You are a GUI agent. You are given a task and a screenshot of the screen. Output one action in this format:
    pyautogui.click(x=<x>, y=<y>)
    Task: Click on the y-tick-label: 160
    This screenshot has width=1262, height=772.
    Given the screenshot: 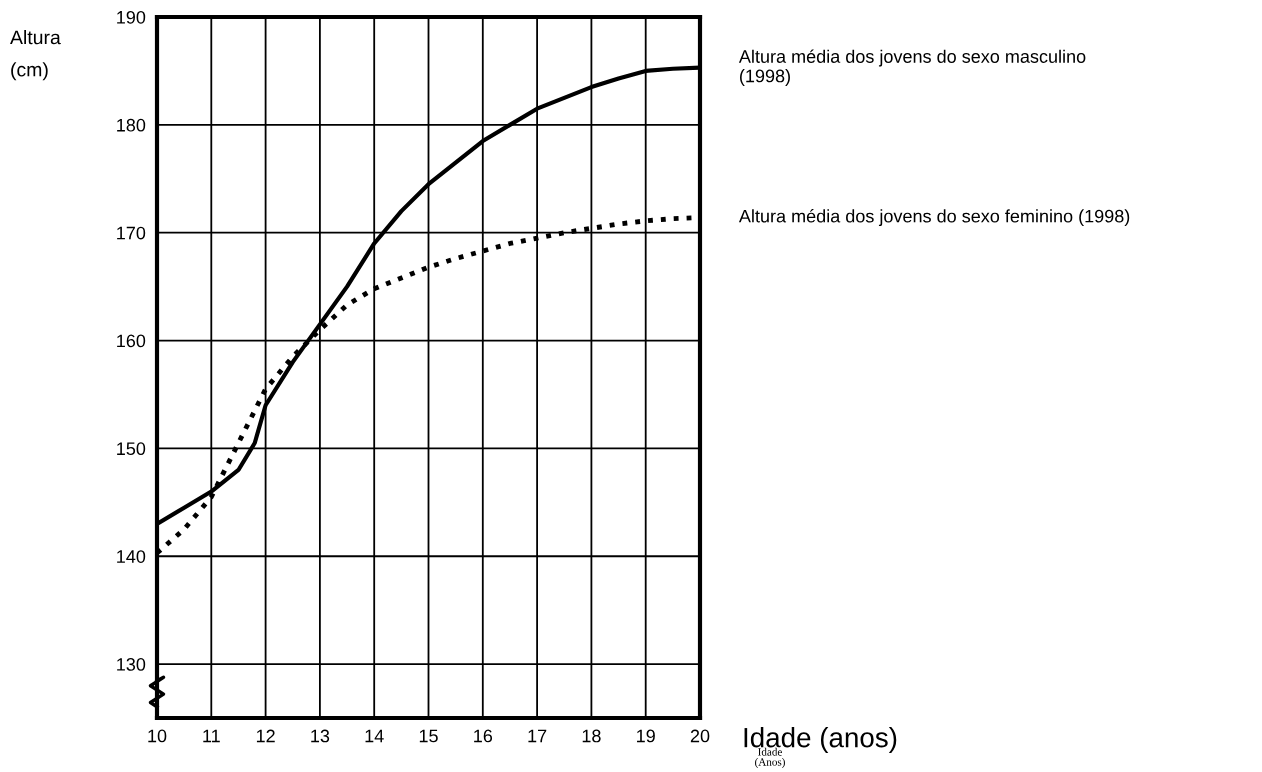 What is the action you would take?
    pyautogui.click(x=131, y=341)
    